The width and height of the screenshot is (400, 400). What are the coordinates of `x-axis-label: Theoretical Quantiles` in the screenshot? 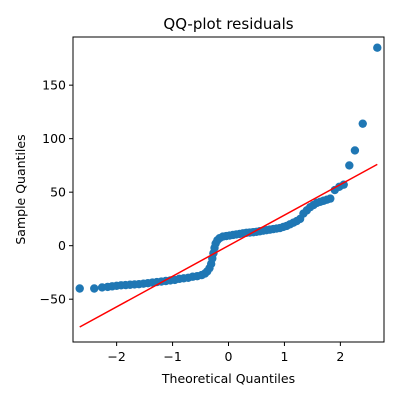 It's located at (228, 378).